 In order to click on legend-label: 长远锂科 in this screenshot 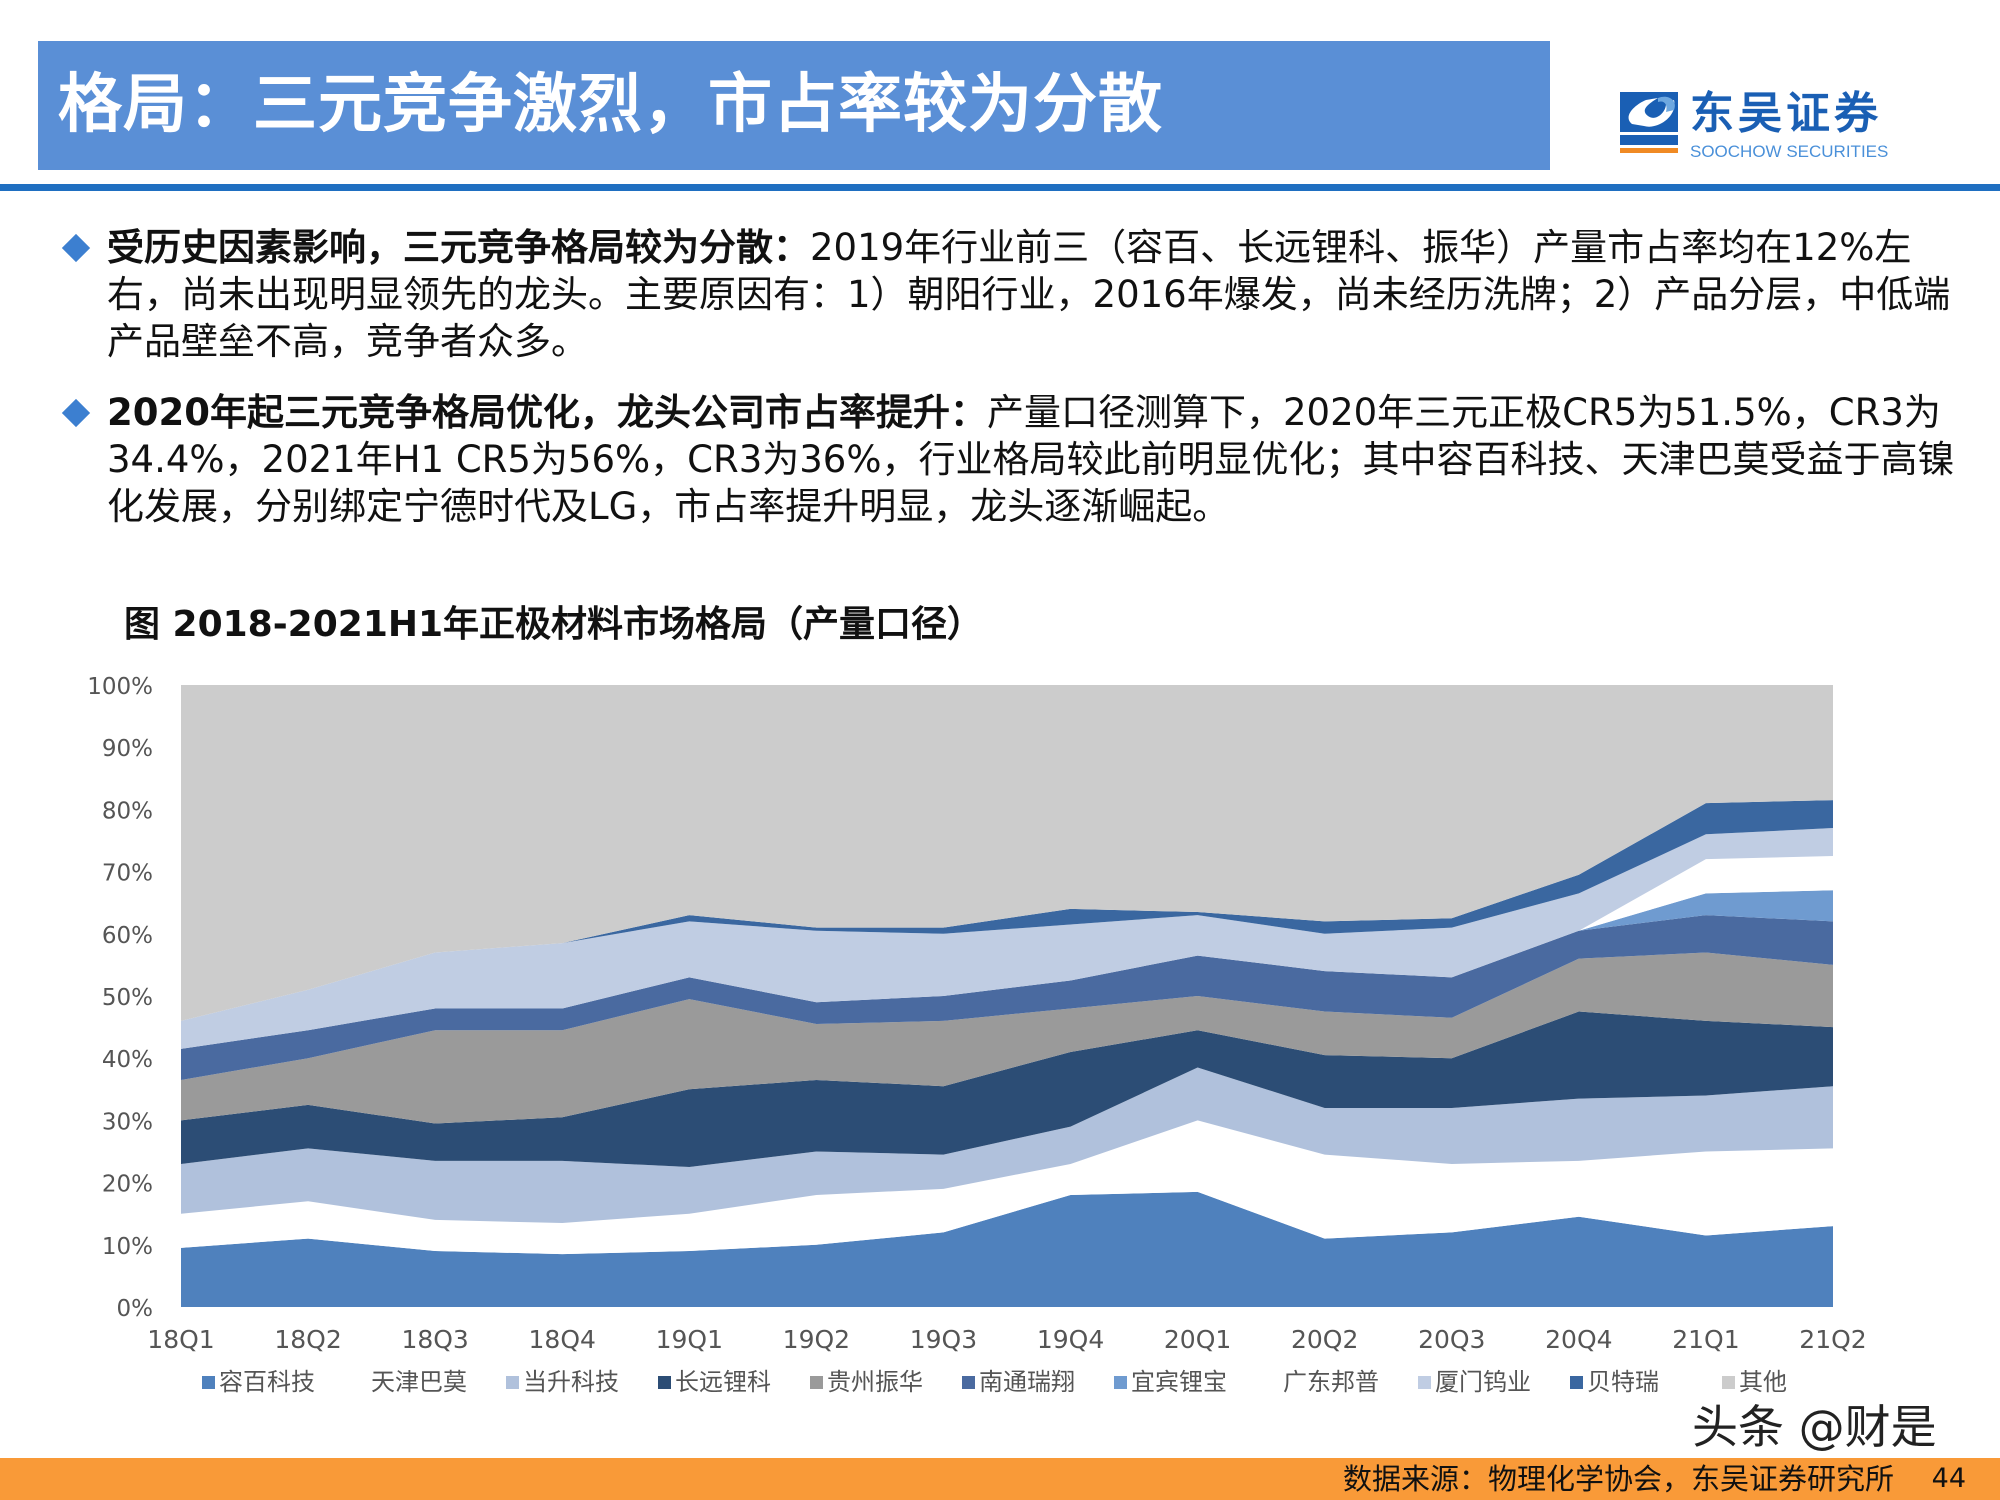, I will do `click(723, 1382)`.